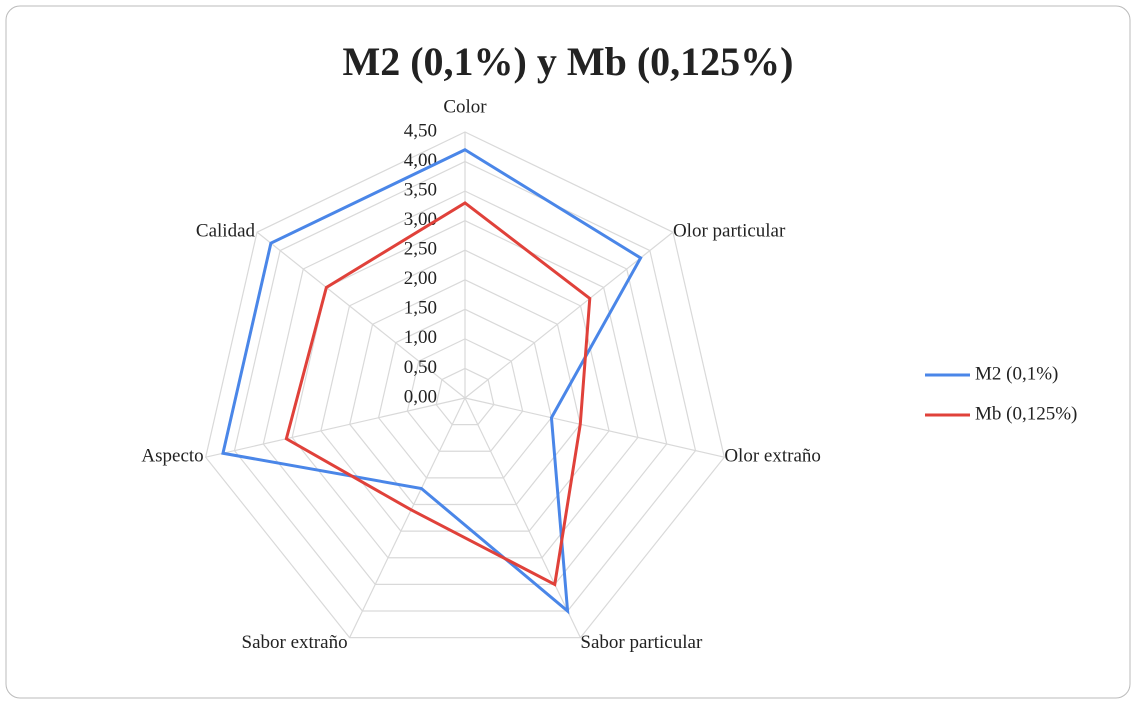  Describe the element at coordinates (1026, 413) in the screenshot. I see `legend-label: Mb (0,125%)` at that location.